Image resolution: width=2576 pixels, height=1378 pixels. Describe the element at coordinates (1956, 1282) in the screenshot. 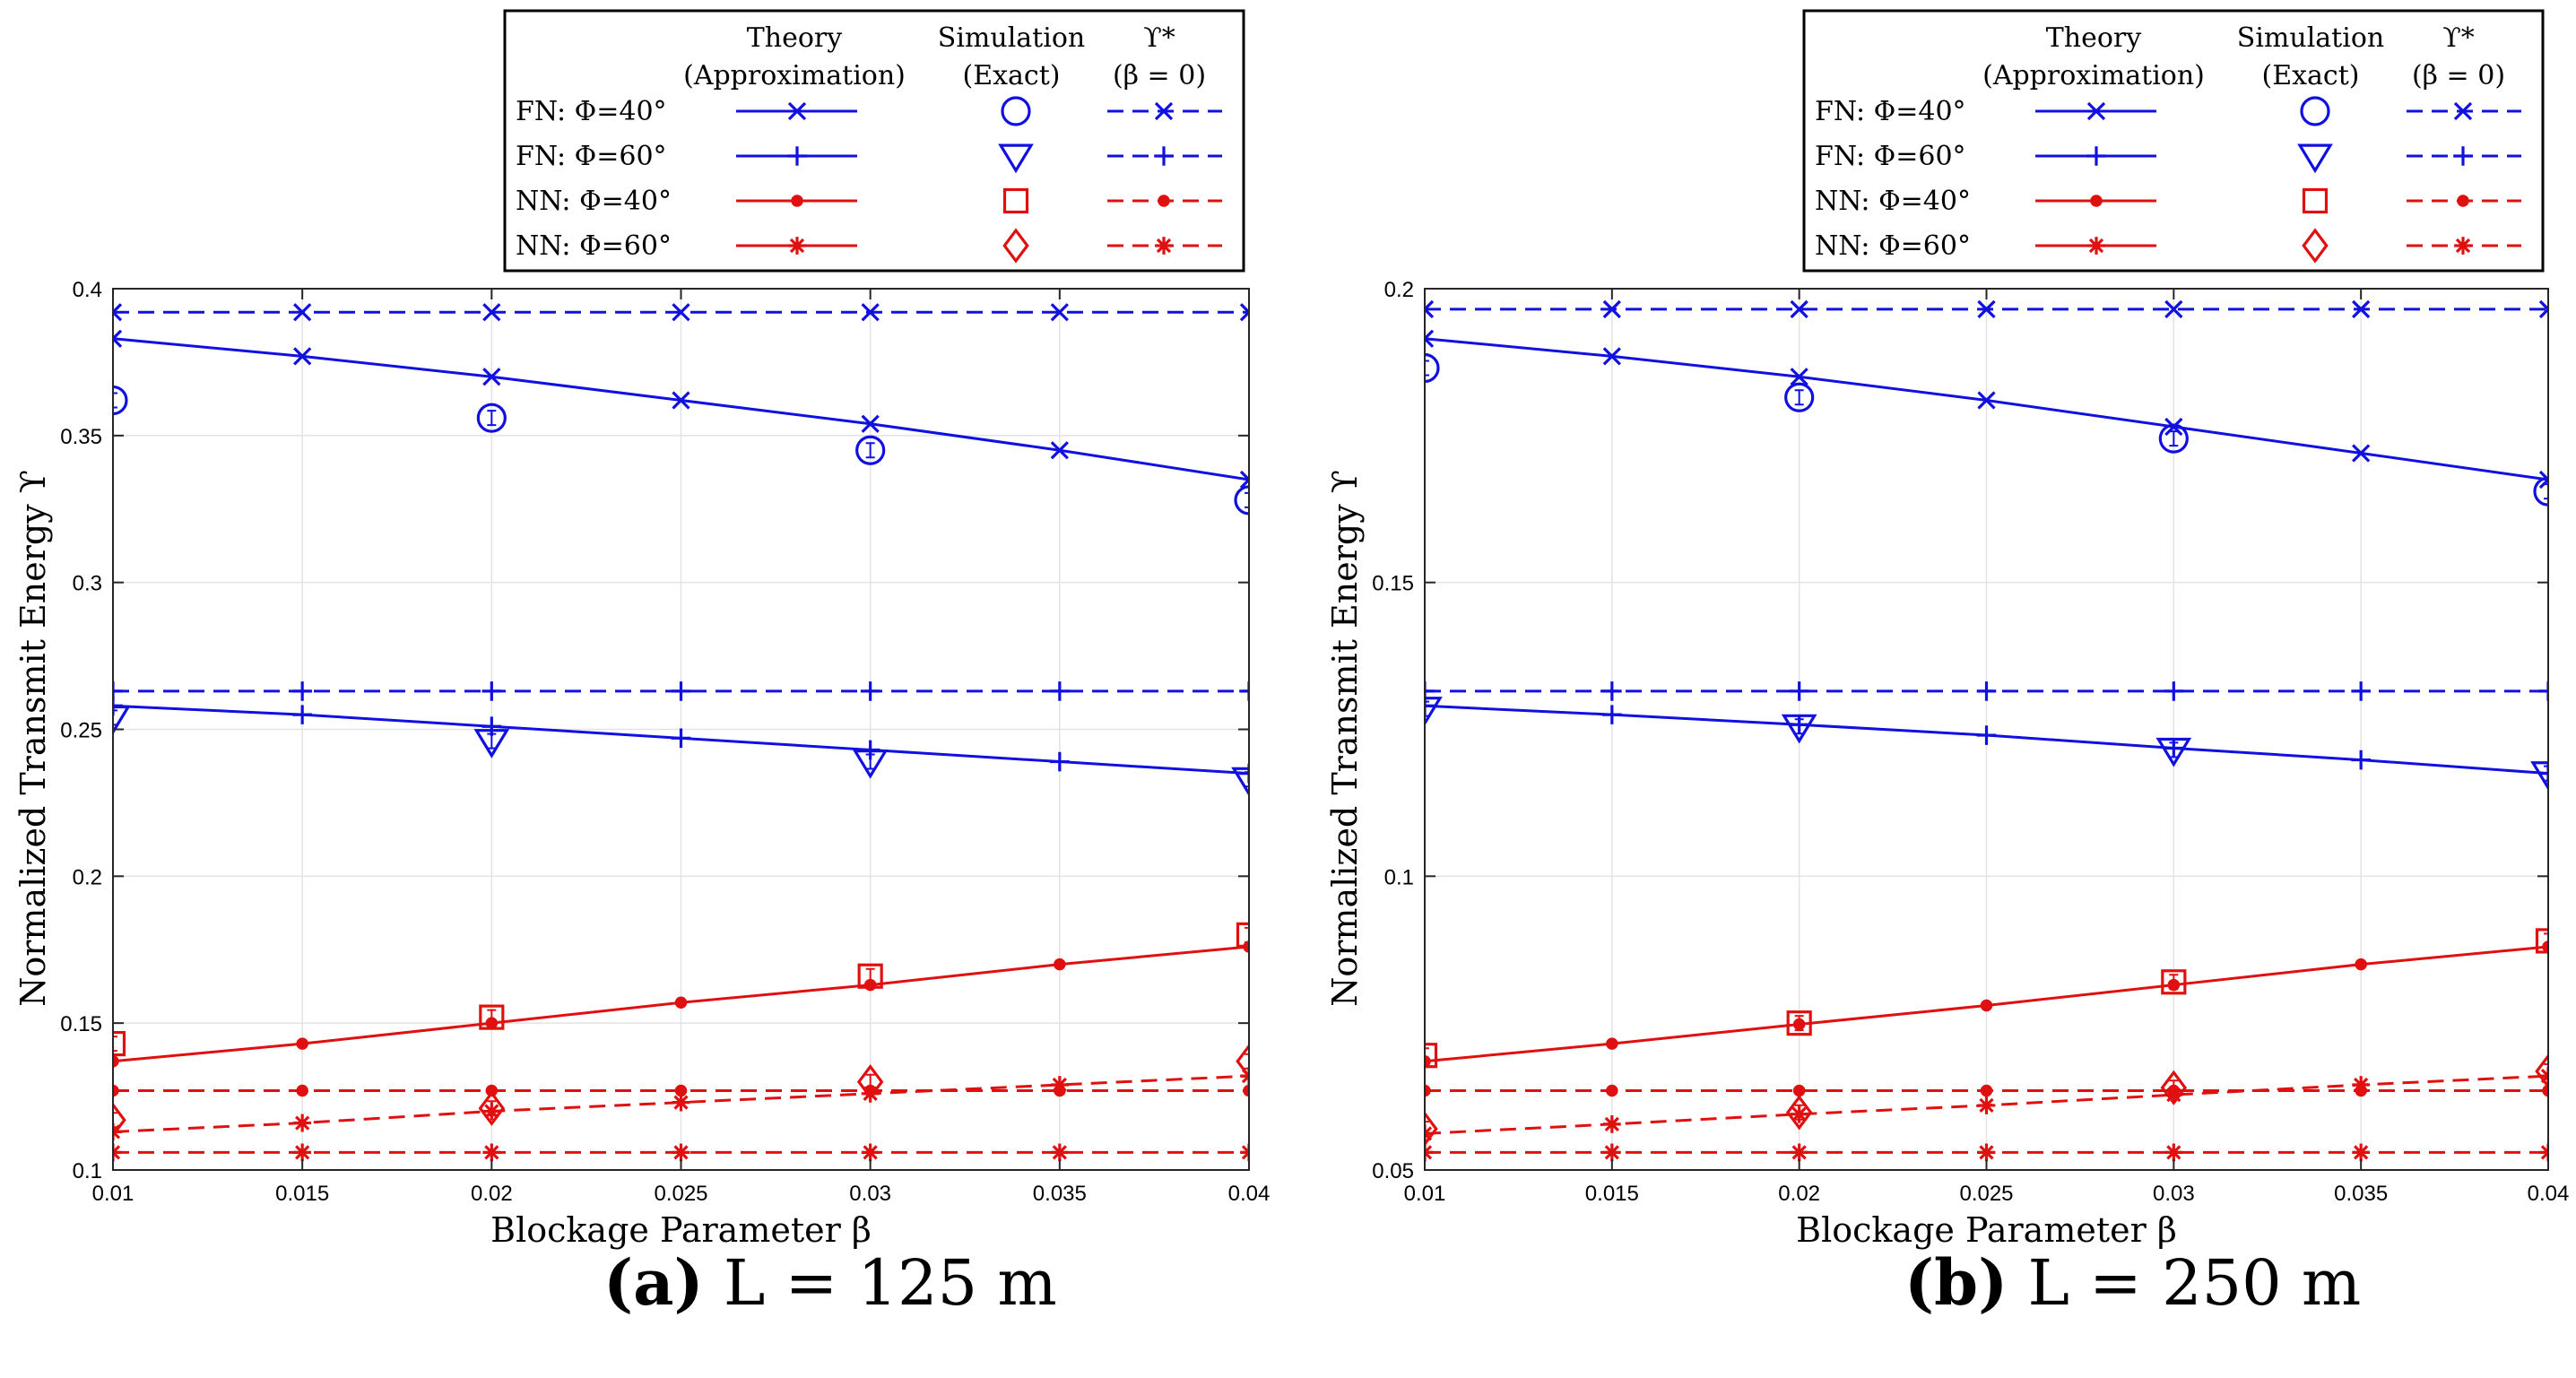

I see `caption-letter: (b)` at that location.